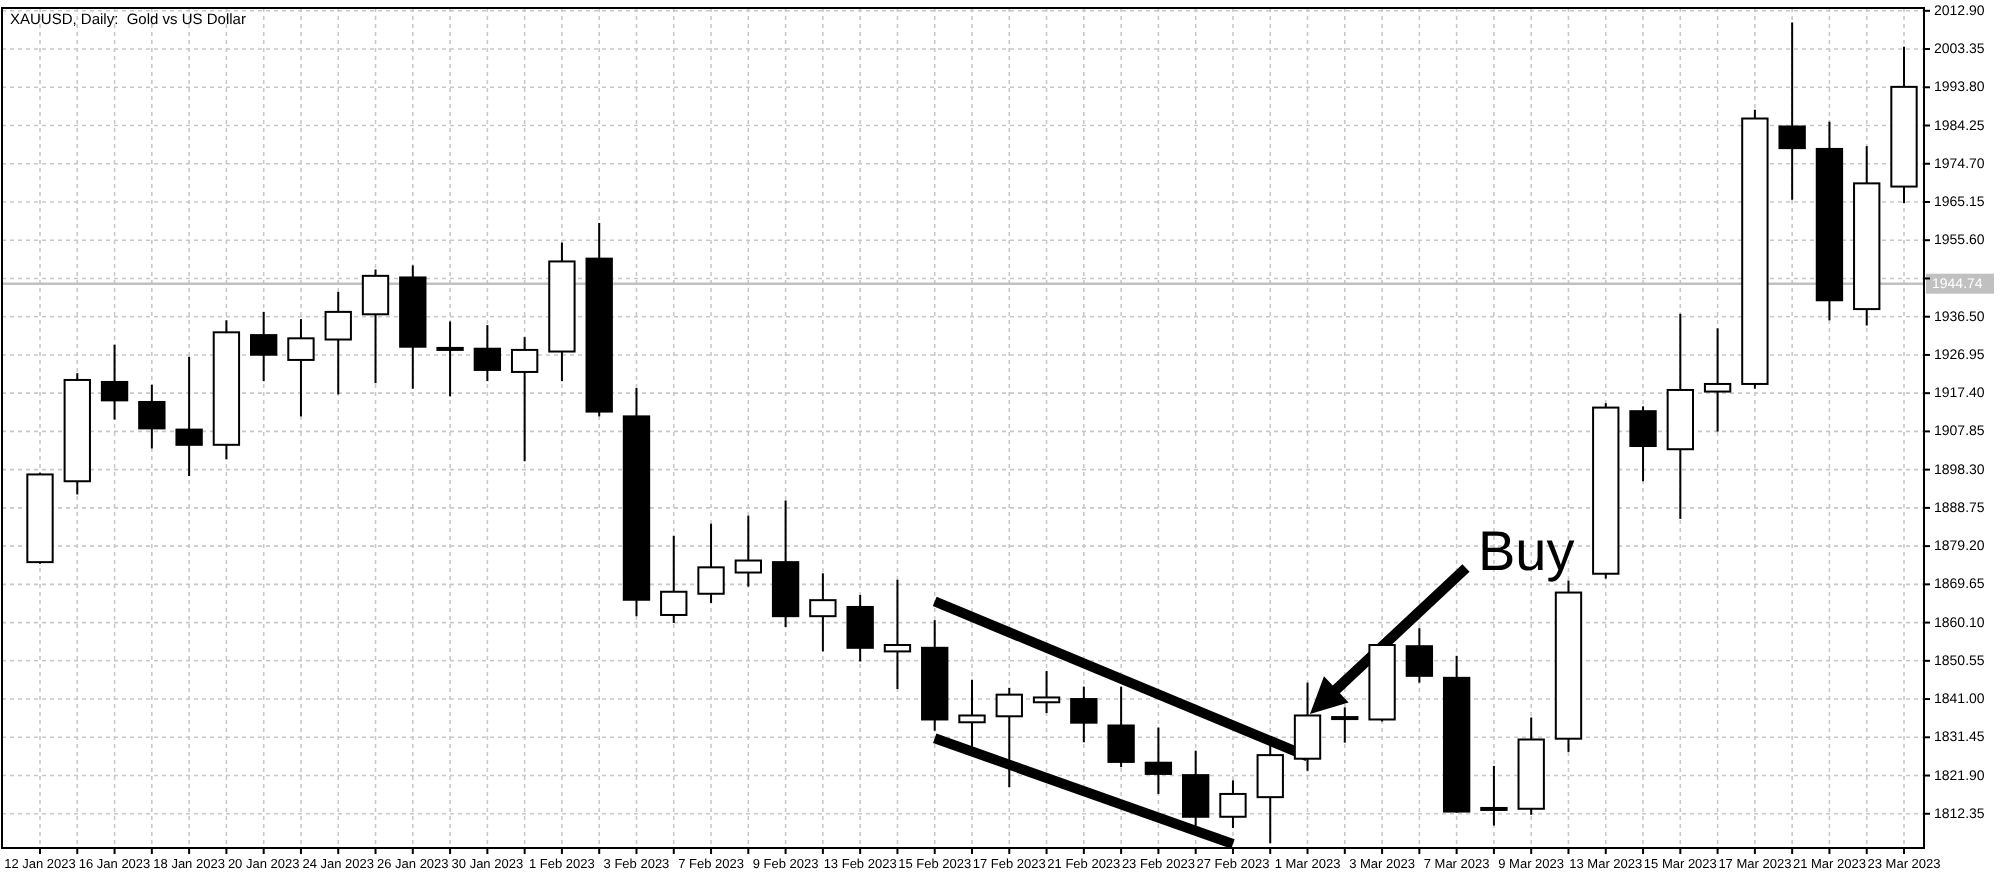 This screenshot has height=876, width=2000. I want to click on annotation: Buy, so click(1526, 551).